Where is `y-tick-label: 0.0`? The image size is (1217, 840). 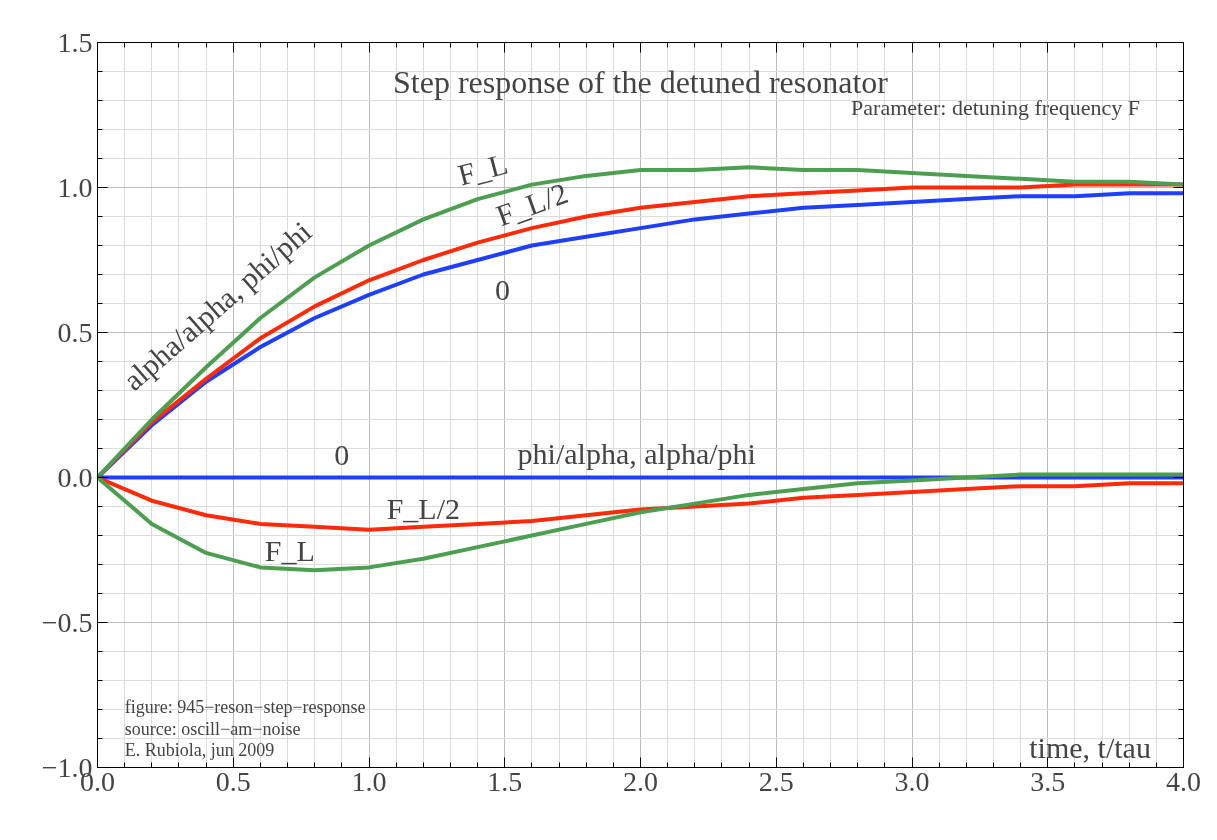
y-tick-label: 0.0 is located at coordinates (75, 477).